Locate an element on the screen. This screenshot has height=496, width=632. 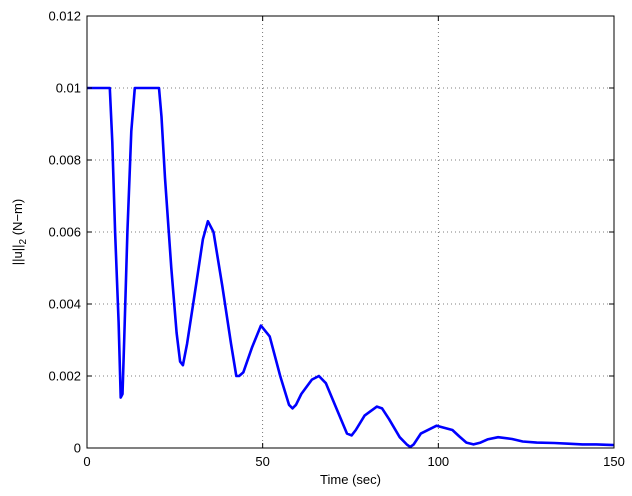
y-axis-label-main: ||u|| is located at coordinates (17, 254).